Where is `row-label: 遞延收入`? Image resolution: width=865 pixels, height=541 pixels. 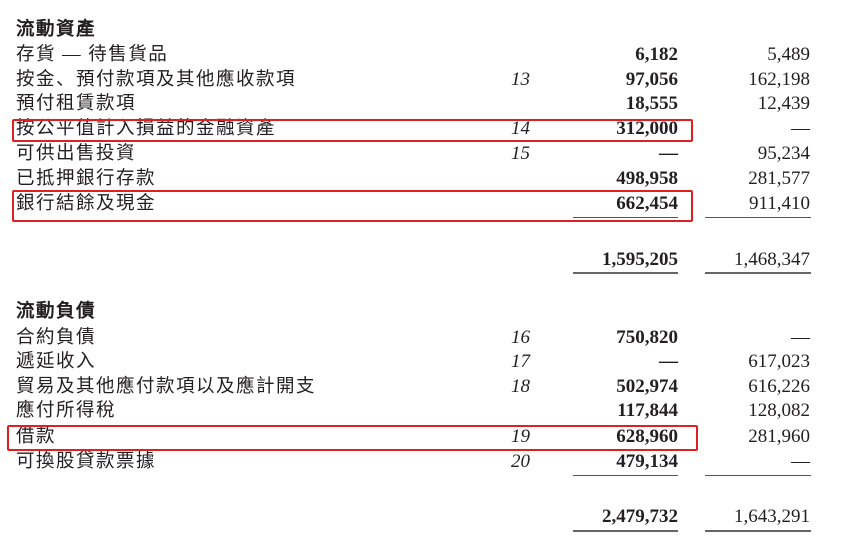 row-label: 遞延收入 is located at coordinates (56, 362).